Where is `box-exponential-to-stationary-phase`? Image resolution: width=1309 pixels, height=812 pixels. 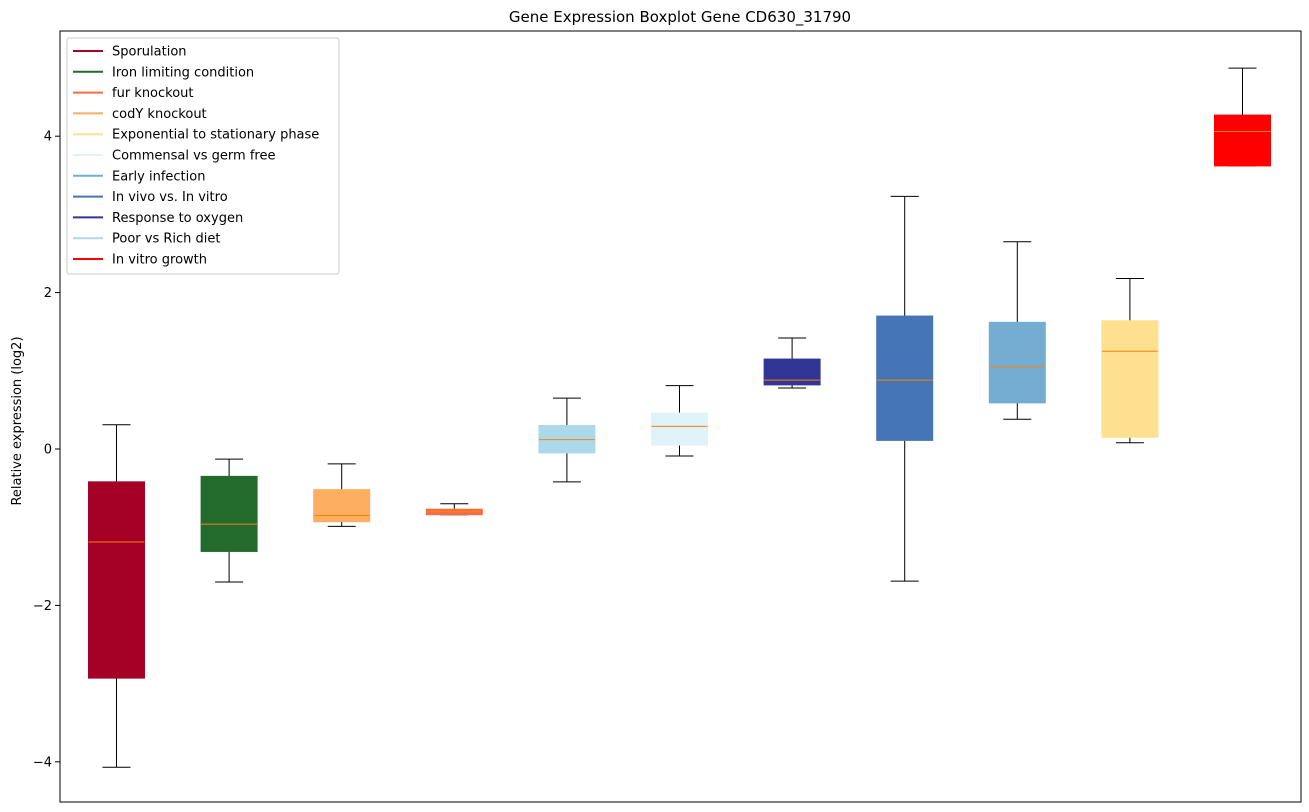 box-exponential-to-stationary-phase is located at coordinates (1130, 361).